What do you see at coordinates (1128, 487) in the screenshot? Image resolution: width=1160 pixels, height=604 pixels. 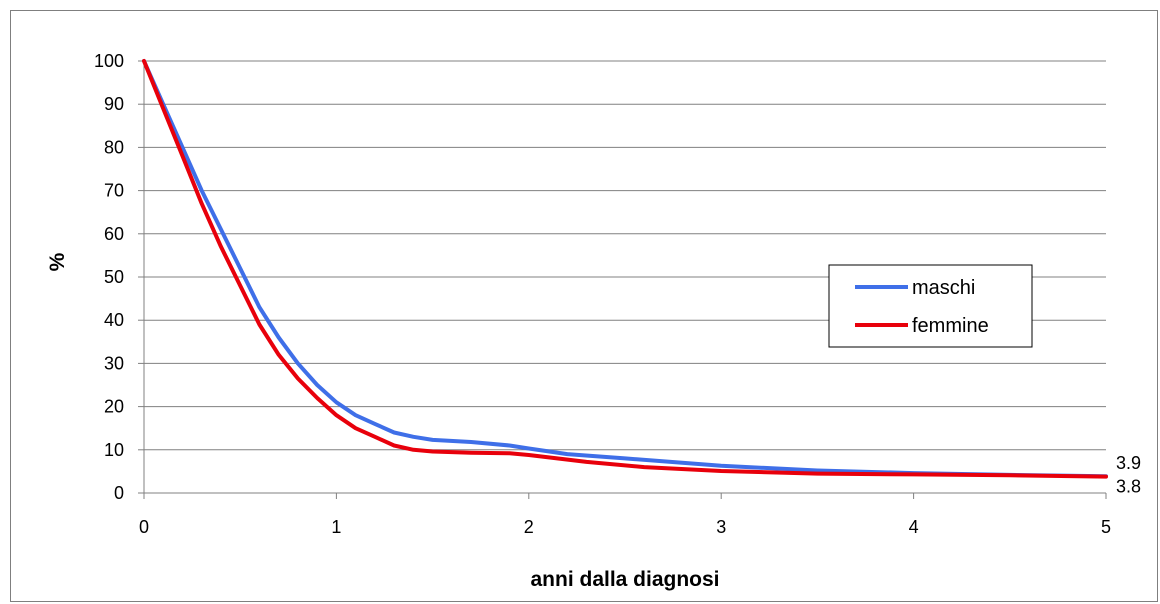 I see `end-label-femmine: 3.8` at bounding box center [1128, 487].